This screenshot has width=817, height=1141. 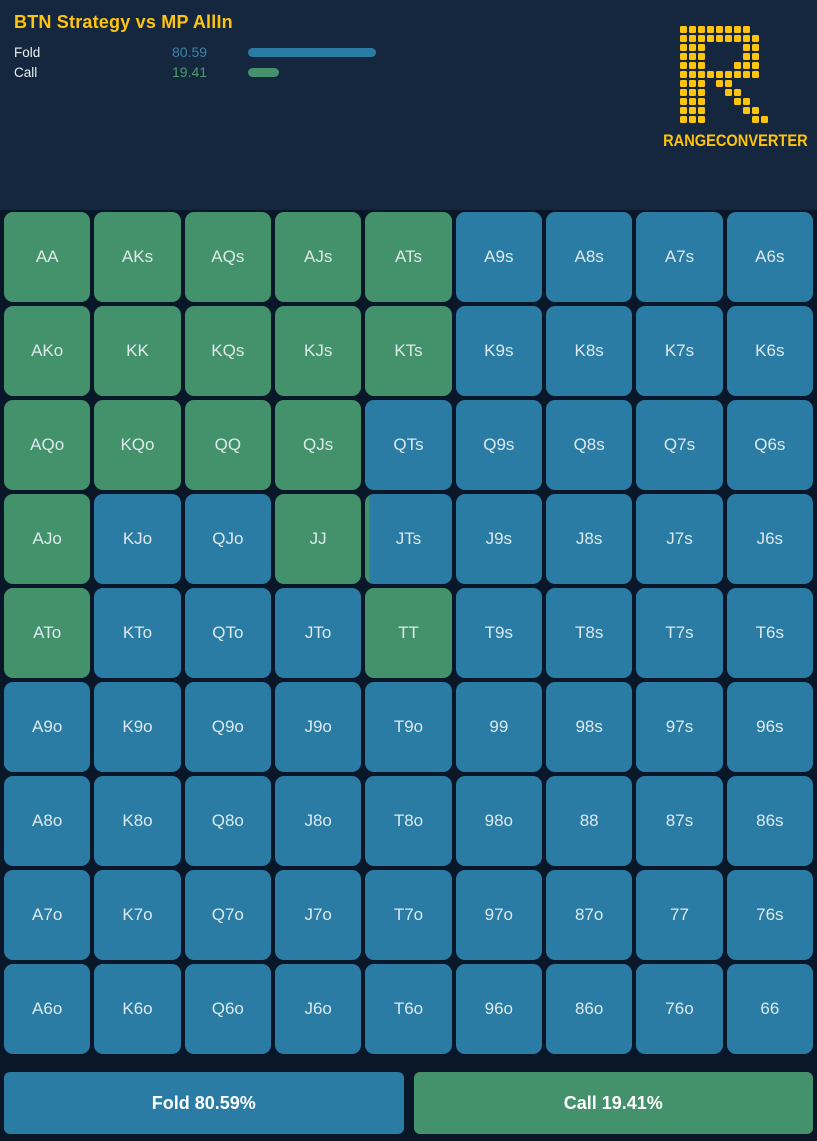 What do you see at coordinates (769, 257) in the screenshot?
I see `hand-cell-A6s: A6s` at bounding box center [769, 257].